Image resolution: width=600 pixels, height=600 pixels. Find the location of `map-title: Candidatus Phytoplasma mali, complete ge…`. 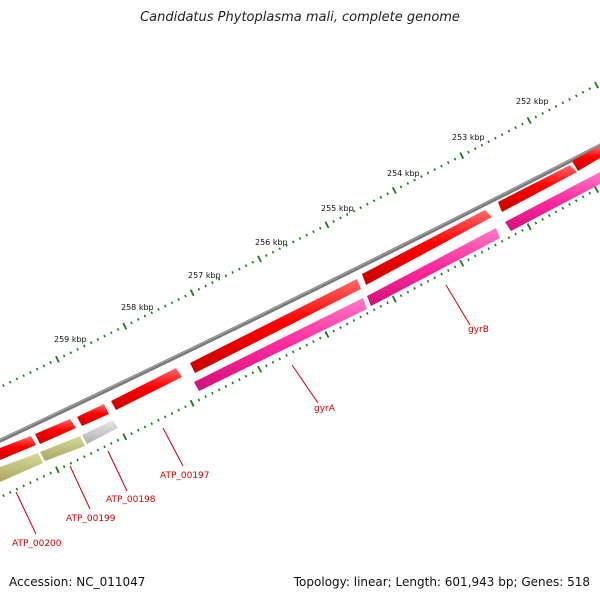

map-title: Candidatus Phytoplasma mali, complete ge… is located at coordinates (300, 17).